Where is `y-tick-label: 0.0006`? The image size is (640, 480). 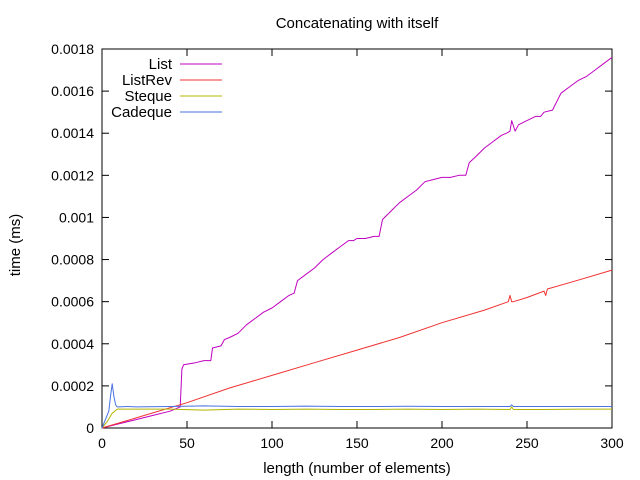
y-tick-label: 0.0006 is located at coordinates (72, 302).